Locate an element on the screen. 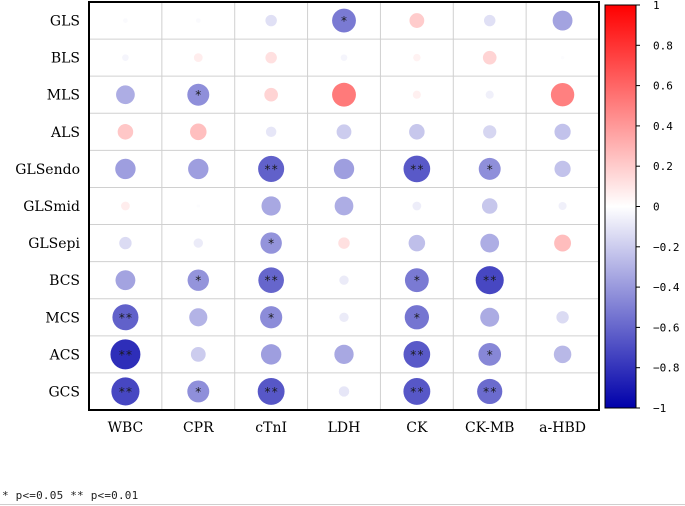 The width and height of the screenshot is (685, 506). corr-circle-GLSepi-a-HBD is located at coordinates (563, 243).